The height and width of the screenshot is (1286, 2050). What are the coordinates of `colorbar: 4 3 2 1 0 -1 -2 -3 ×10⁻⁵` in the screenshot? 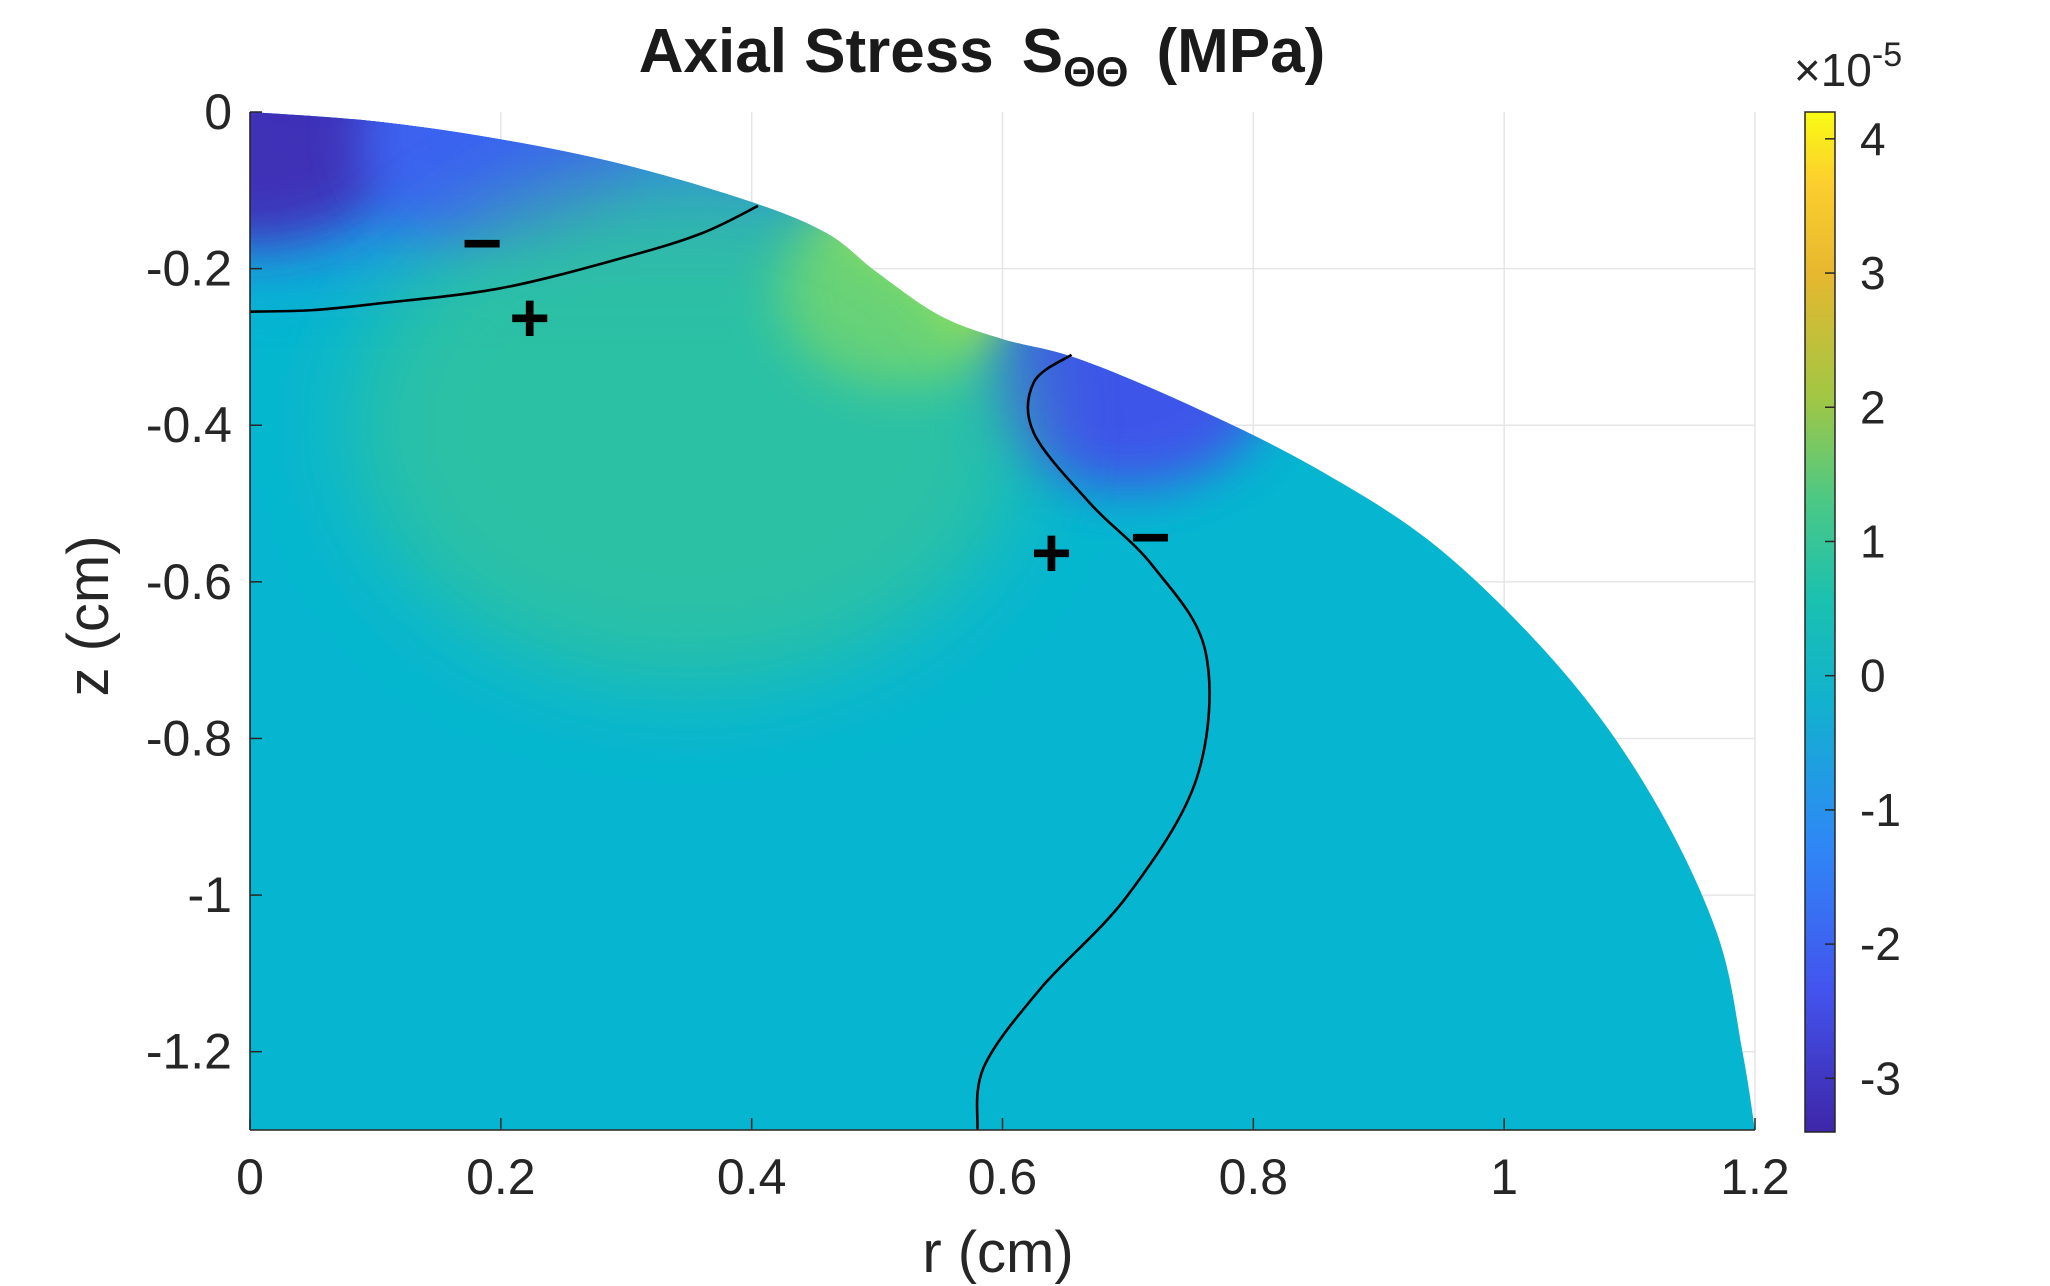 It's located at (1848, 584).